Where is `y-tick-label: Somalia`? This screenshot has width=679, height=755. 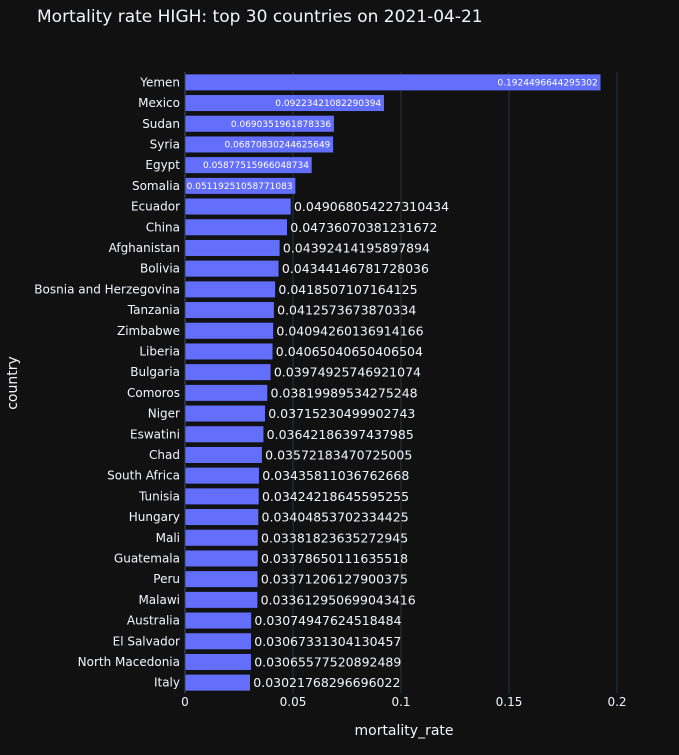
y-tick-label: Somalia is located at coordinates (156, 186).